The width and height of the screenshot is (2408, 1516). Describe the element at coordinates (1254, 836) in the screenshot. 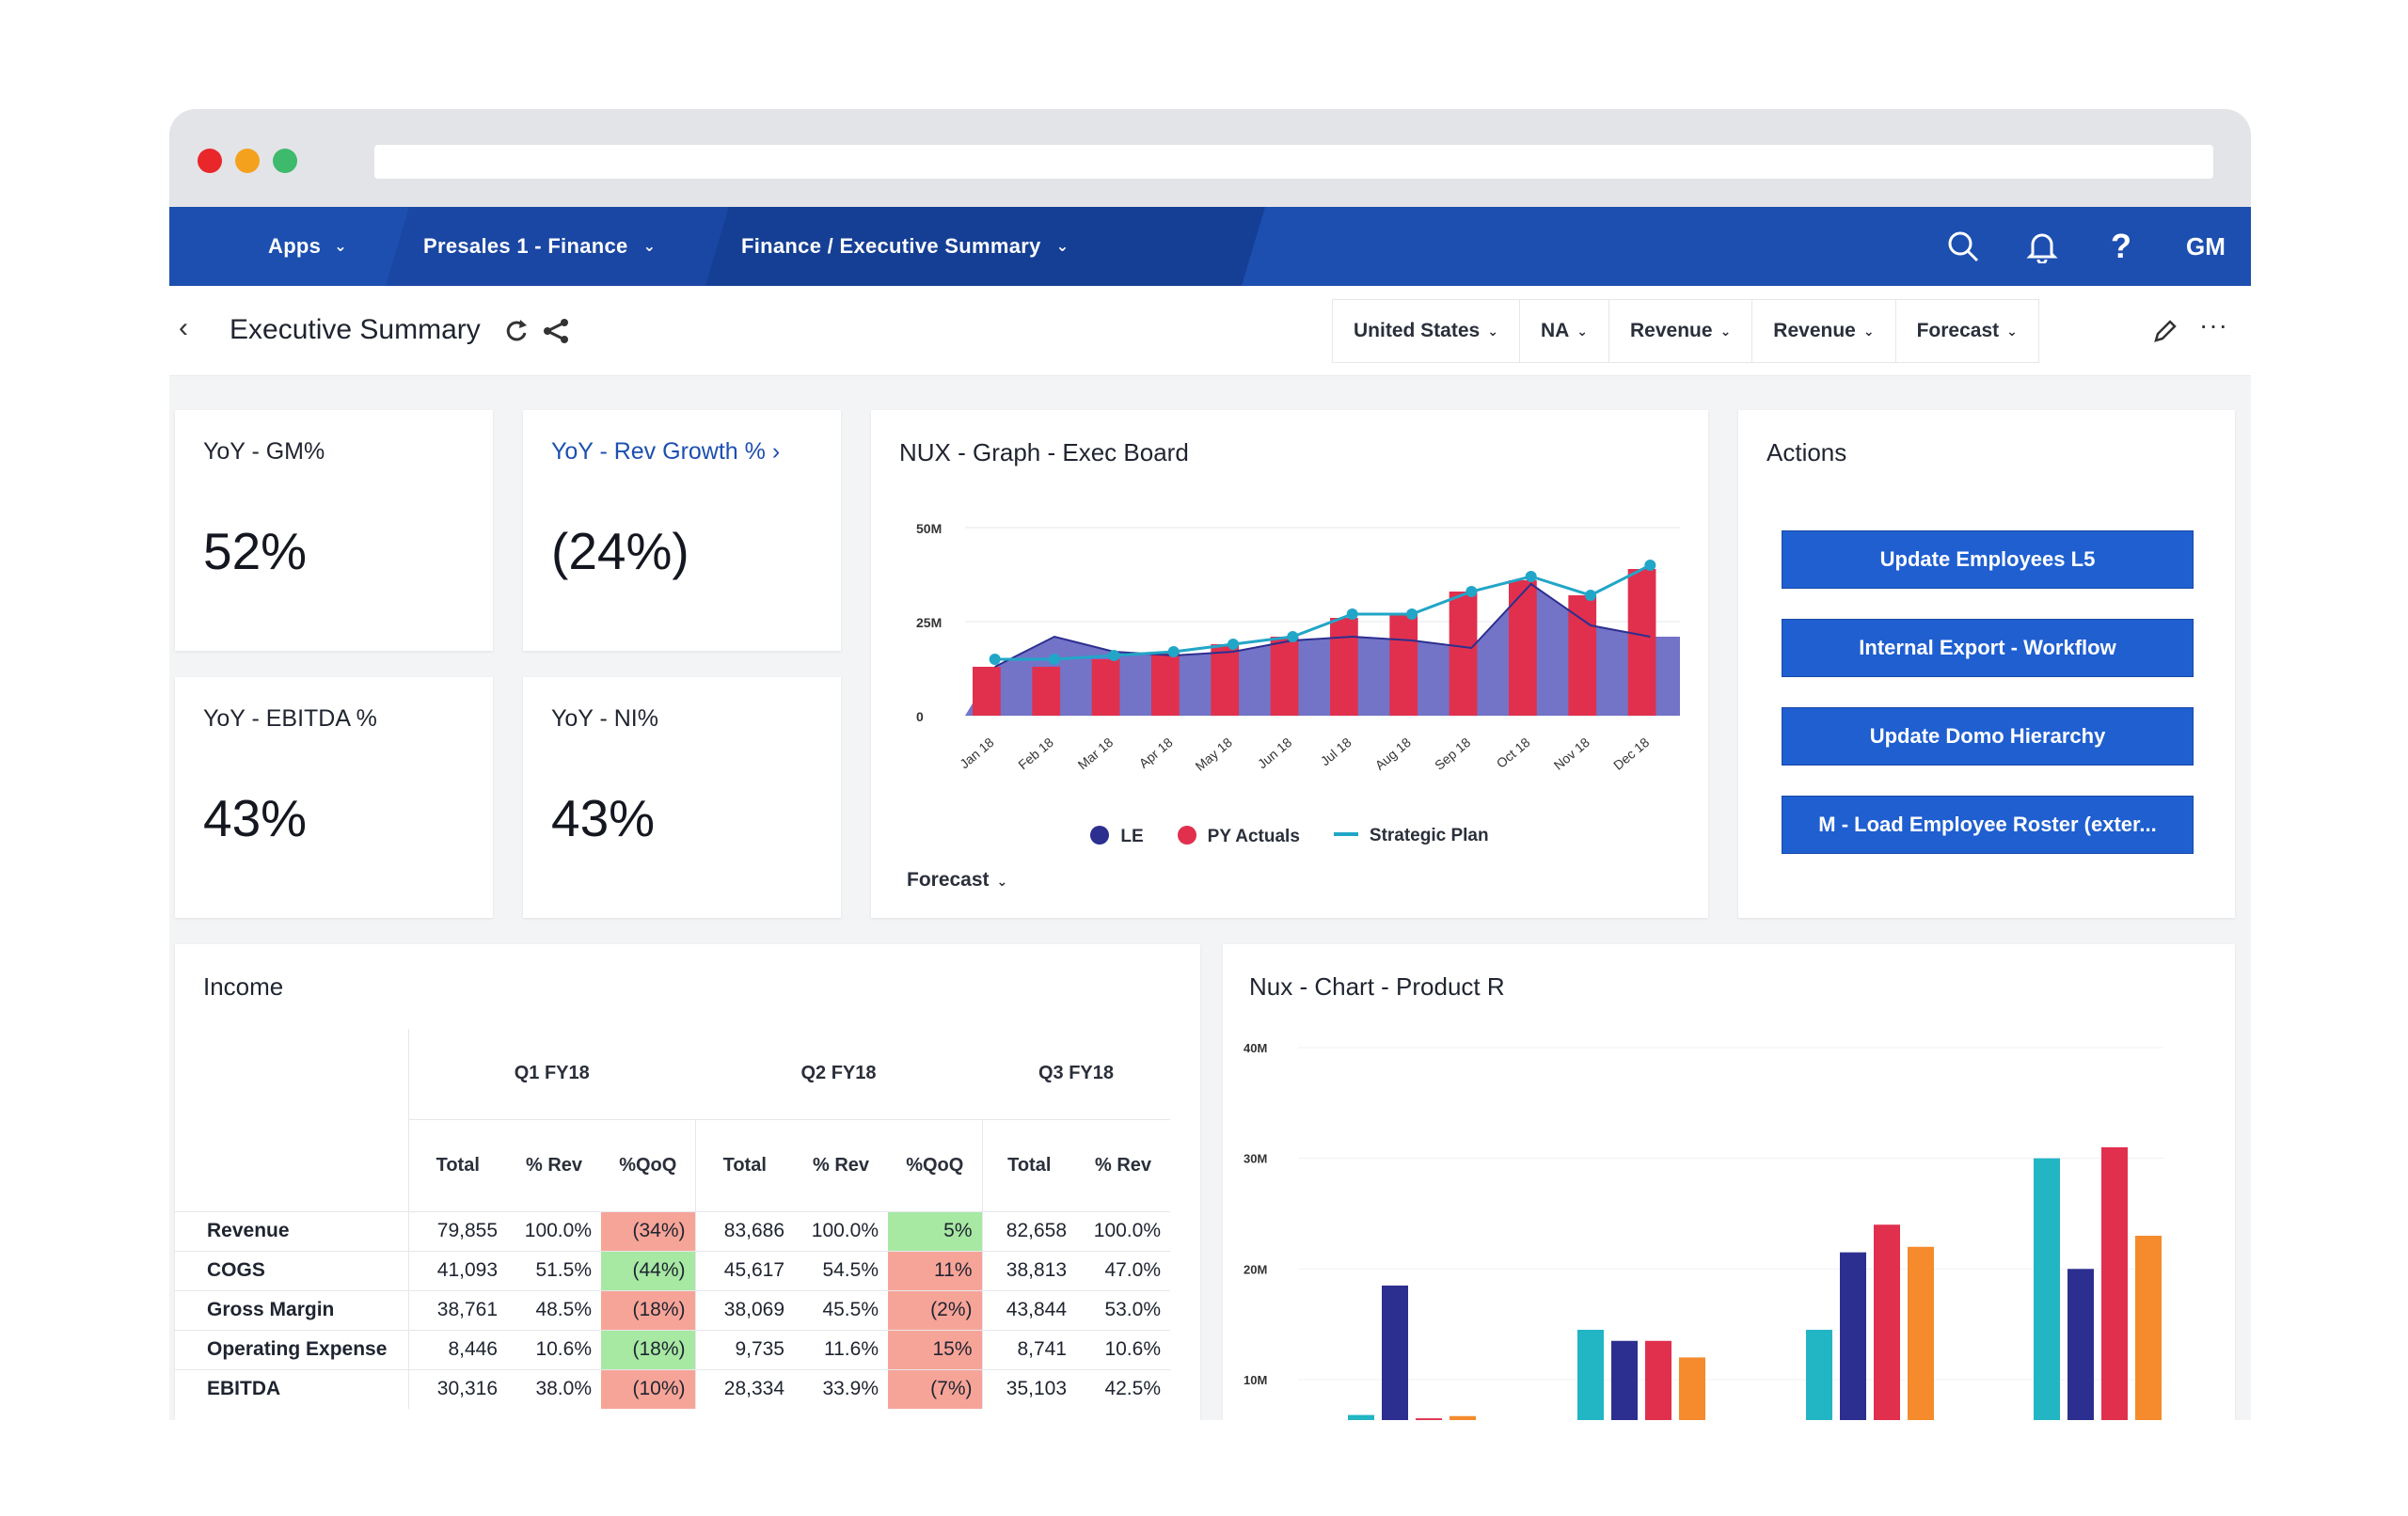

I see `legend-label: PY Actuals` at that location.